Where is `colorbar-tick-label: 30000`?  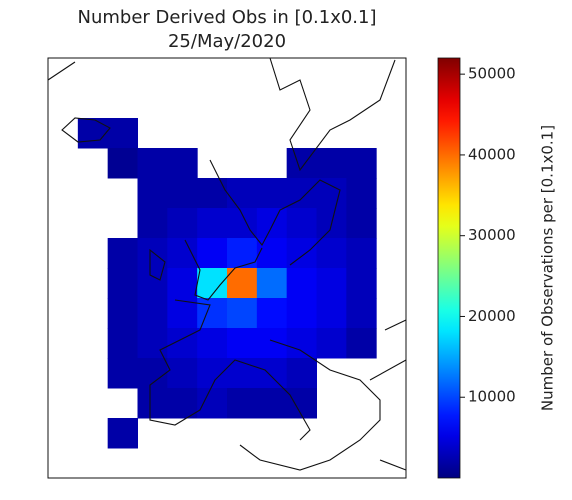 colorbar-tick-label: 30000 is located at coordinates (492, 235).